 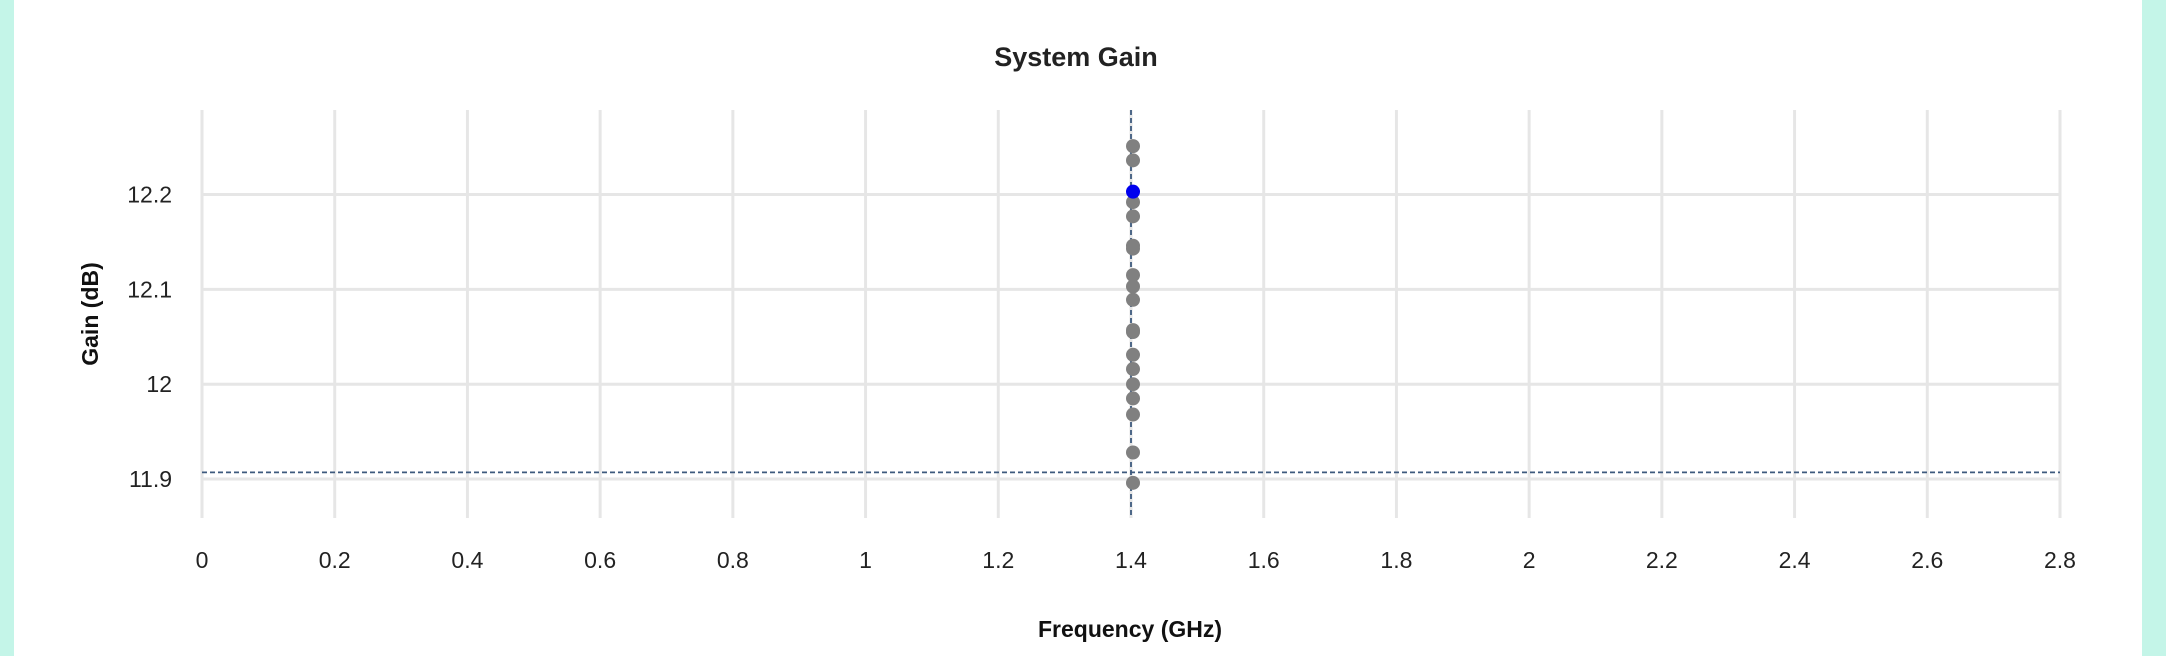 I want to click on y-tick-label: 11.9, so click(x=150, y=479).